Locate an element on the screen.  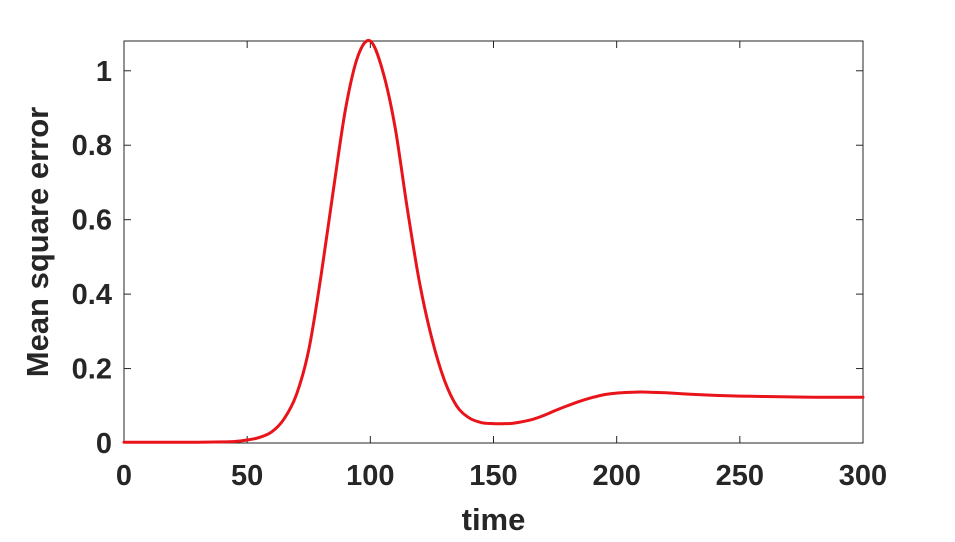
x-axis-label: time is located at coordinates (494, 519).